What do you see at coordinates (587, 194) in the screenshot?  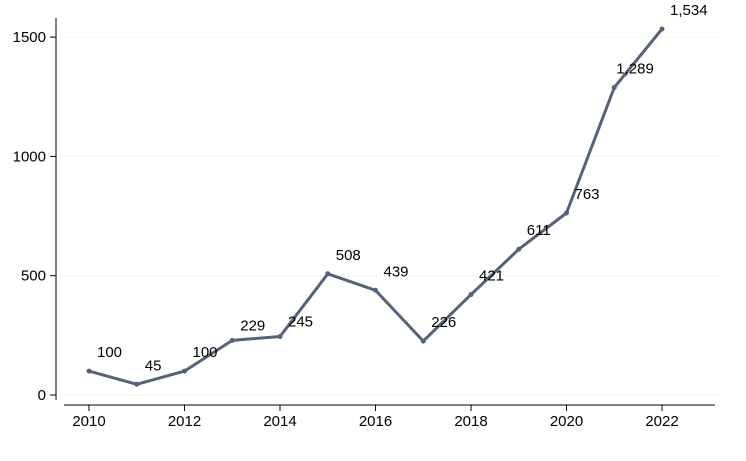 I see `data-label: 763` at bounding box center [587, 194].